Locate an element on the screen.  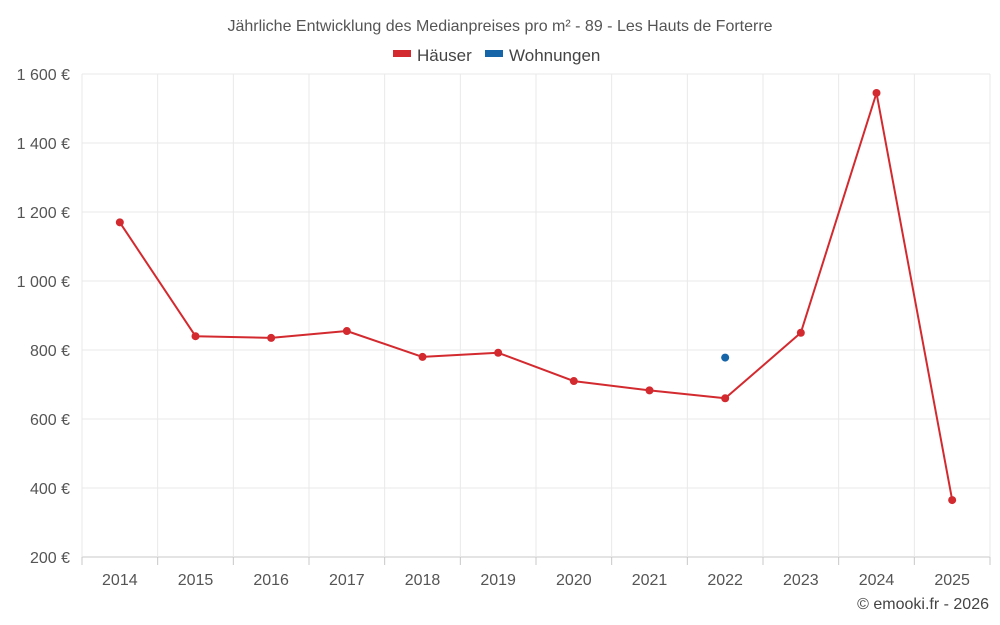
legend-swatch-wohnungen is located at coordinates (494, 53).